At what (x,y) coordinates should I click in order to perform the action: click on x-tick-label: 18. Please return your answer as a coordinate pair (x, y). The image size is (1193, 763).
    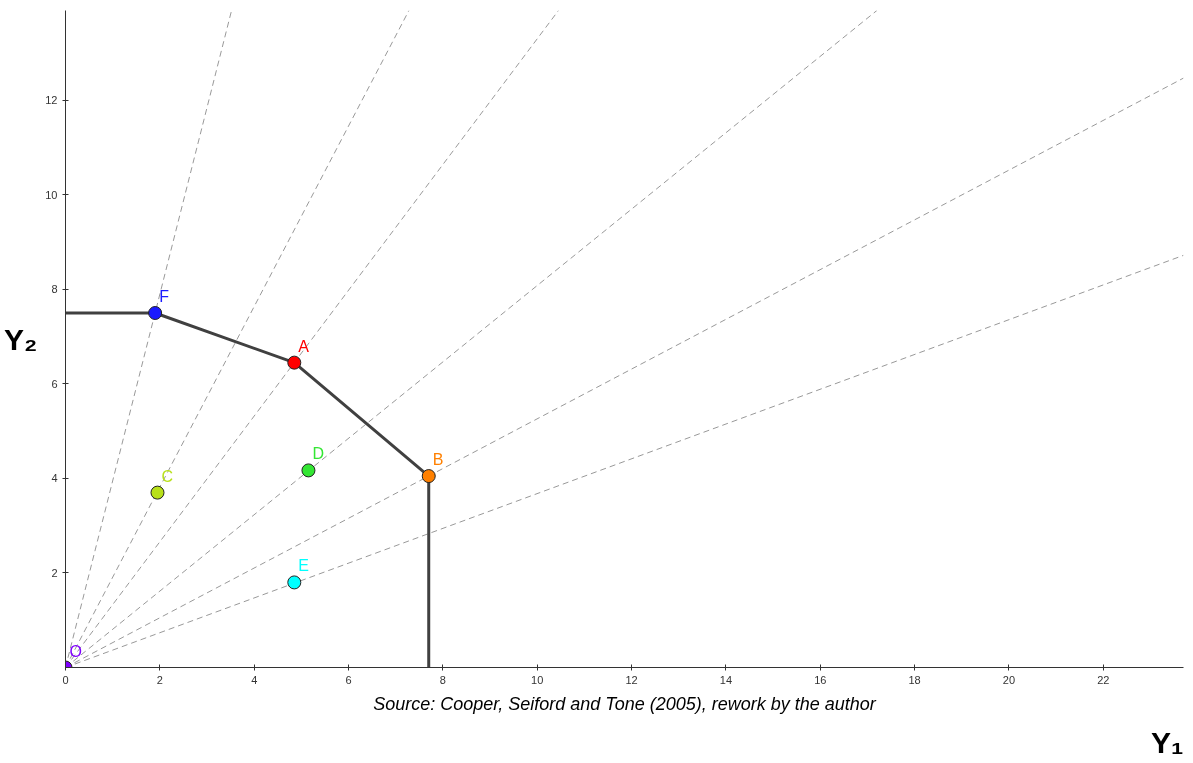
    Looking at the image, I should click on (914, 679).